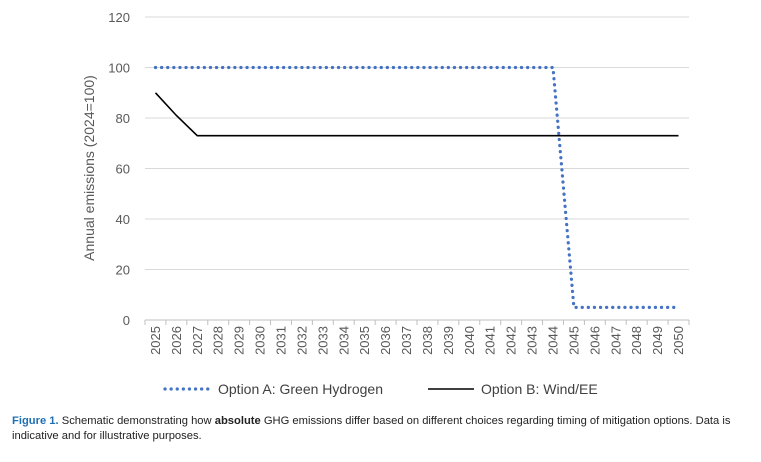  What do you see at coordinates (155, 340) in the screenshot?
I see `x-tick-label: 2025` at bounding box center [155, 340].